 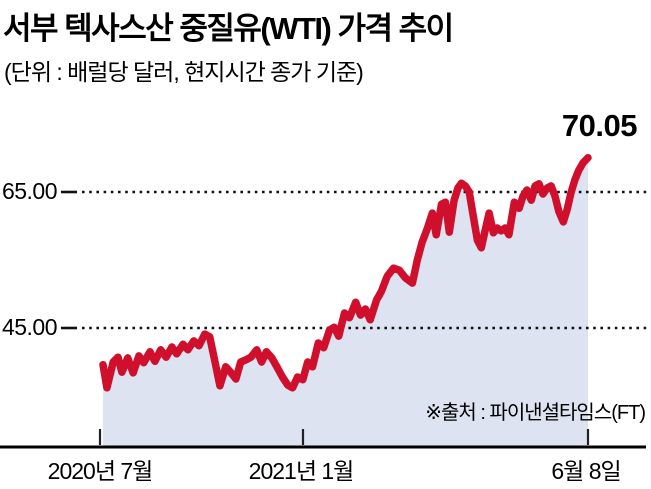 What do you see at coordinates (301, 471) in the screenshot?
I see `x-axis-label-jan2021: 2021년 1월` at bounding box center [301, 471].